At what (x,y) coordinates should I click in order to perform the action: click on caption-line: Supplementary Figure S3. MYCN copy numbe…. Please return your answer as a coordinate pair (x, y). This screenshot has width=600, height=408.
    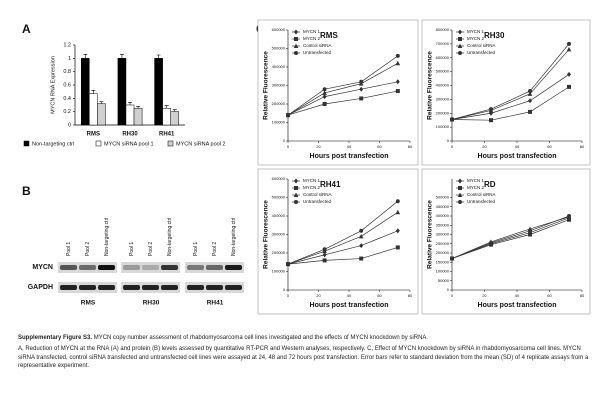
    Looking at the image, I should click on (304, 338).